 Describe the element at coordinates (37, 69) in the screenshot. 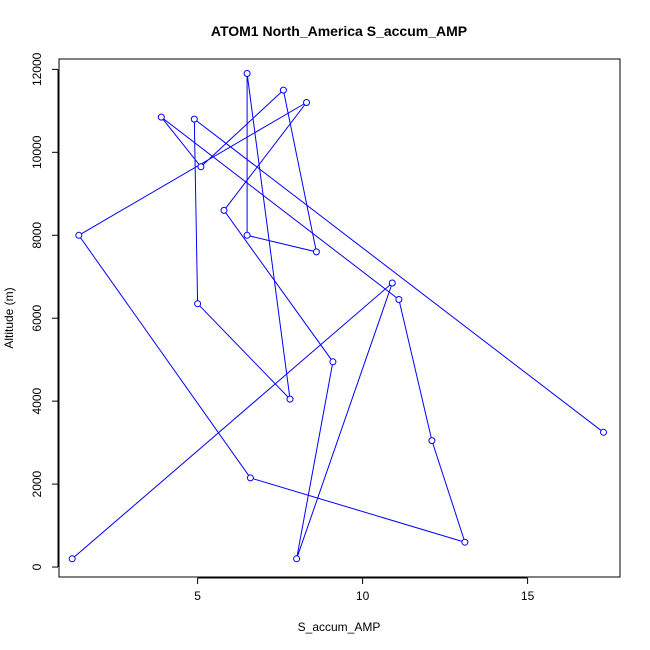

I see `y-tick-label: 12000` at that location.